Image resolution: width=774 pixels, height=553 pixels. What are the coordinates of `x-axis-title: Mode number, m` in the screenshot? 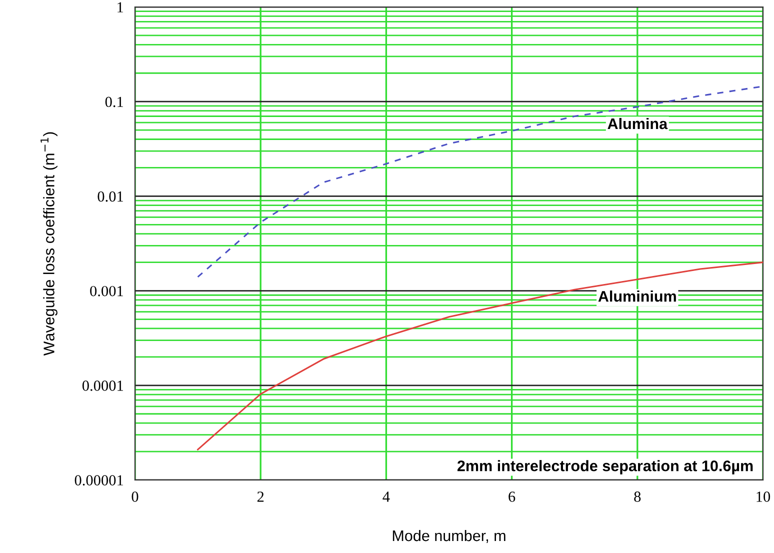 It's located at (449, 536).